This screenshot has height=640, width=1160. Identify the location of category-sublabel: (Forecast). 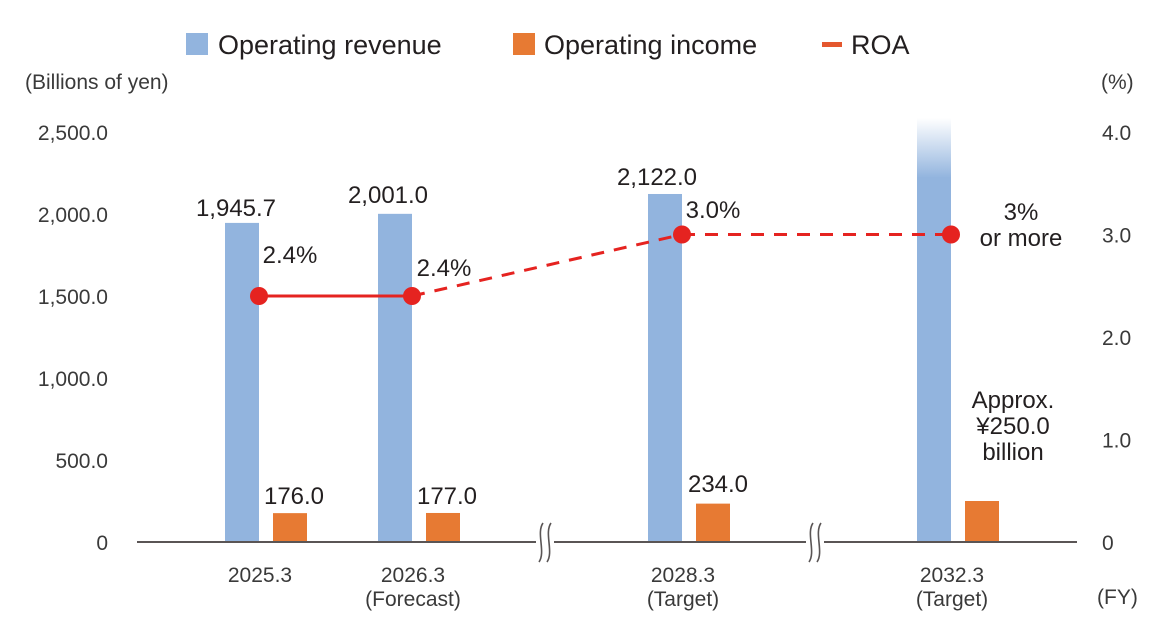
(413, 599).